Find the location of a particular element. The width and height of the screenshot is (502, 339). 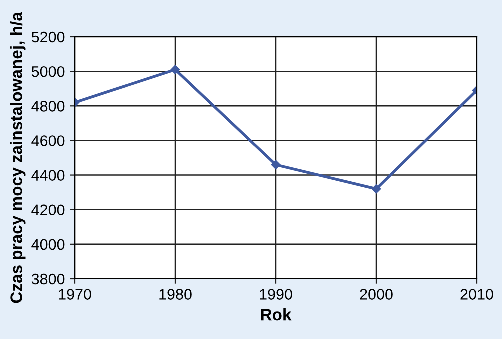

y-tick-label: 4800 is located at coordinates (48, 106).